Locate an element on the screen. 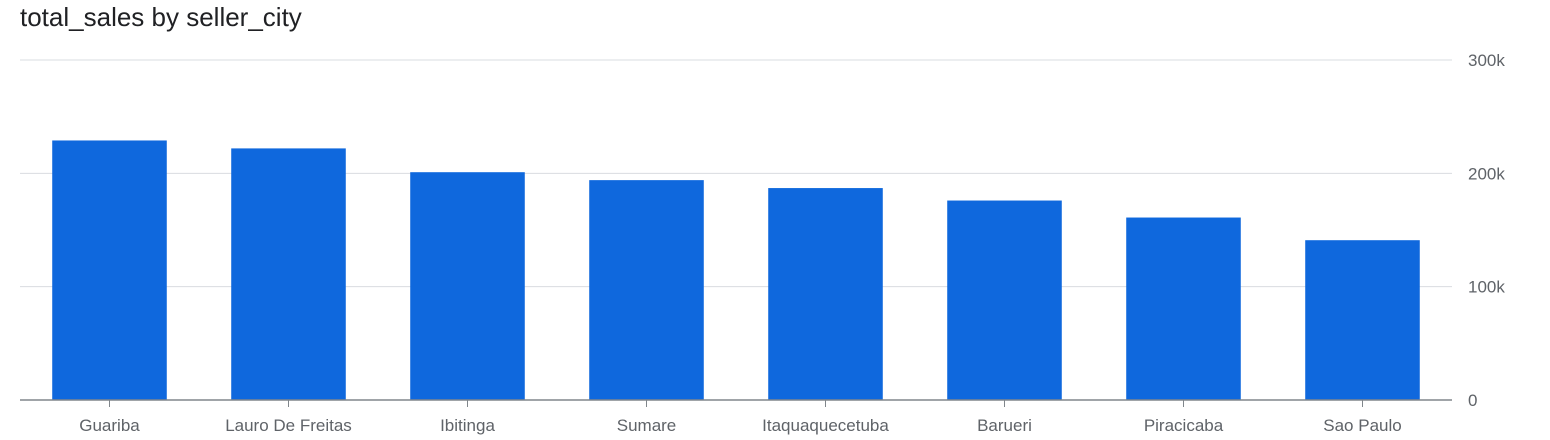 This screenshot has height=440, width=1550. x-tick-label: Ibitinga is located at coordinates (467, 425).